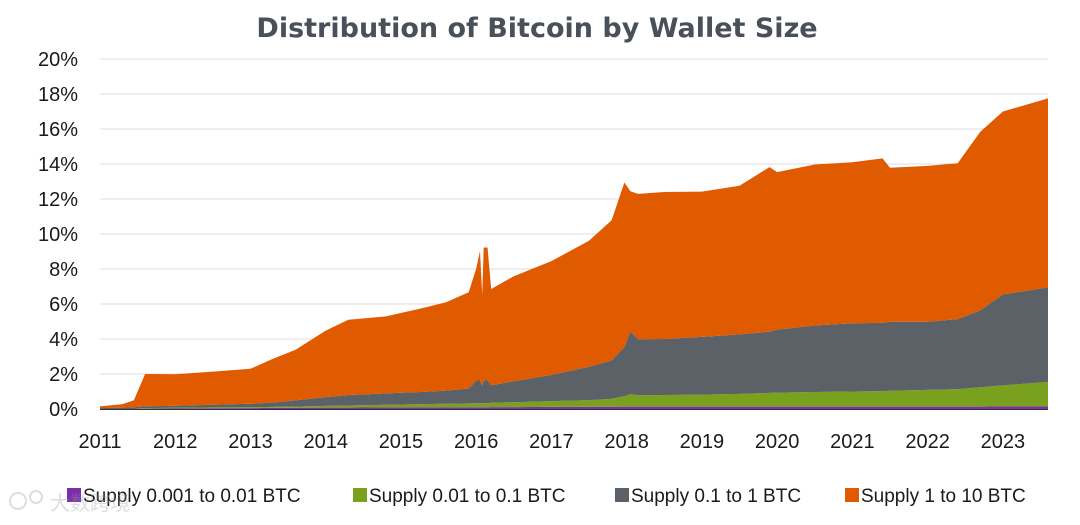  I want to click on y-tick-label: 14%, so click(58, 165).